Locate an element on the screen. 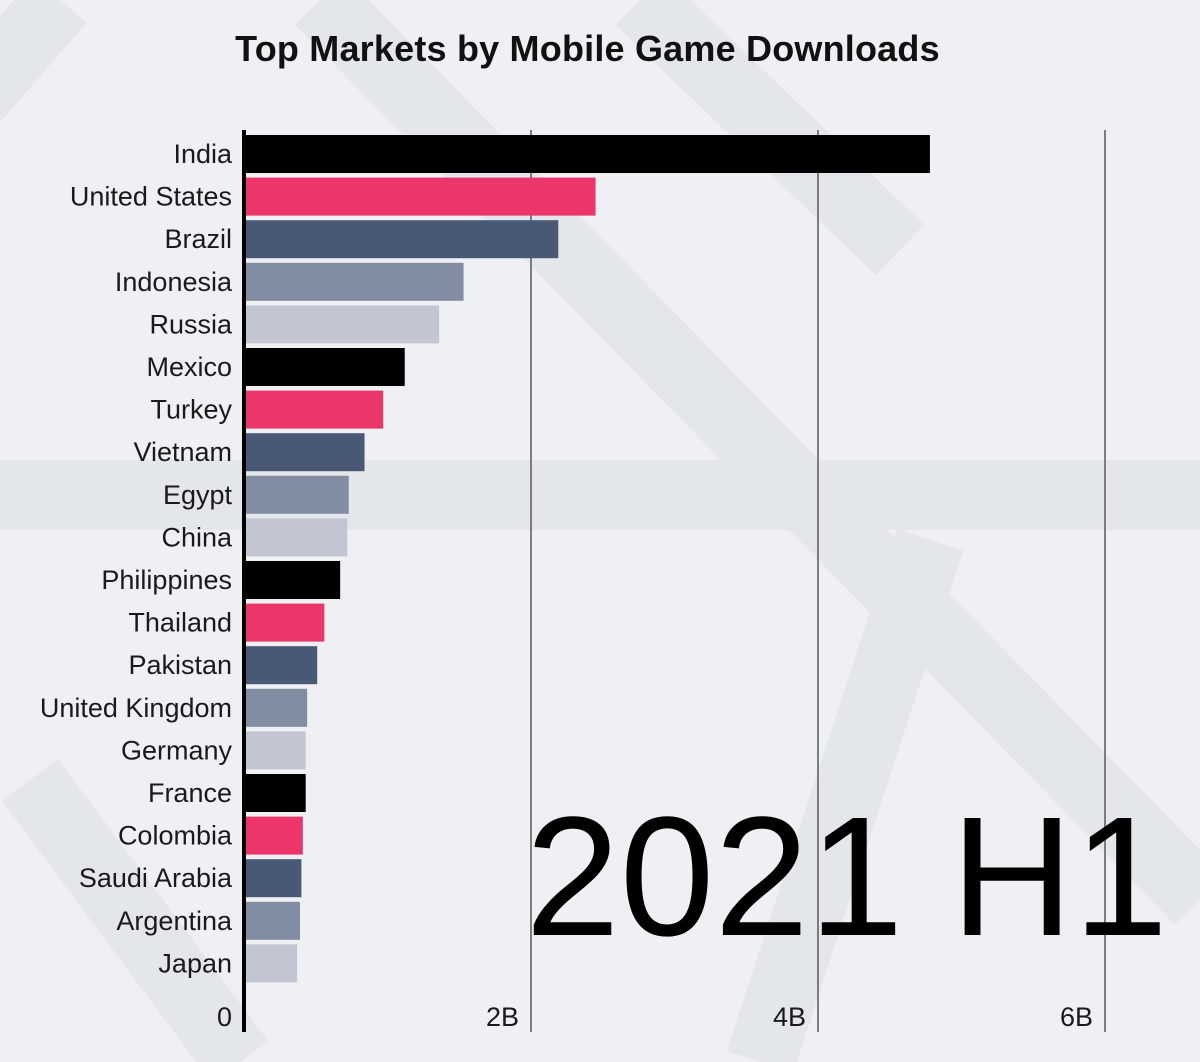 The height and width of the screenshot is (1062, 1200). x-tick-label: 2B is located at coordinates (502, 1017).